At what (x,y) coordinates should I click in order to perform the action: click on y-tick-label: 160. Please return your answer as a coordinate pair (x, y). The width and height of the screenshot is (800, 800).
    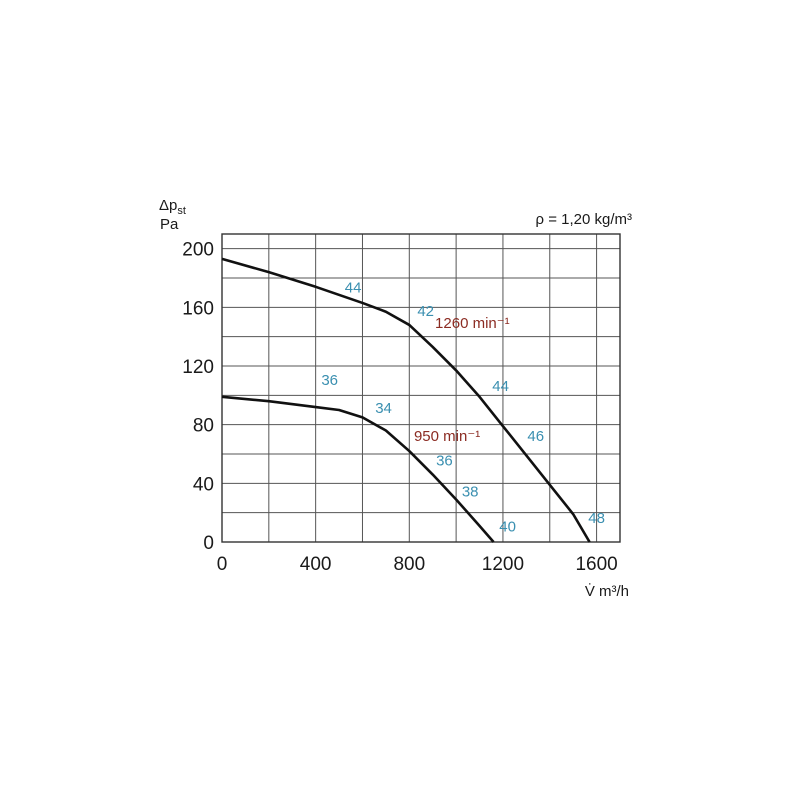
    Looking at the image, I should click on (198, 308).